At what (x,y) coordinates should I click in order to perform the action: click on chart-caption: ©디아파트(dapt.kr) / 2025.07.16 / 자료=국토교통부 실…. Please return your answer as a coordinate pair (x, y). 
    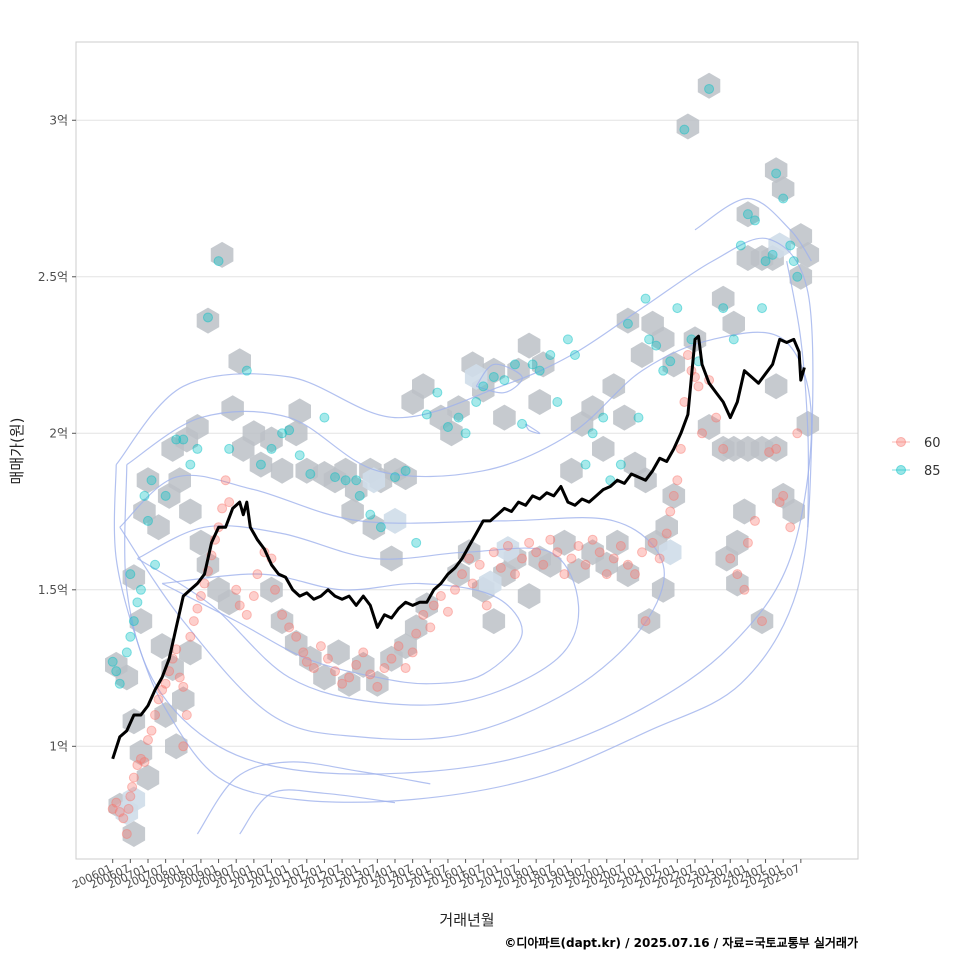
    Looking at the image, I should click on (681, 942).